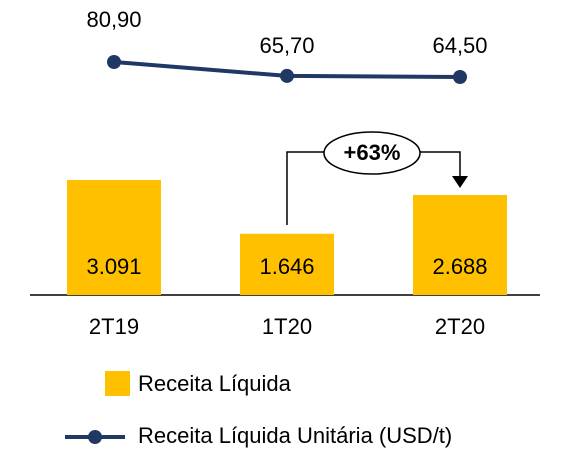  I want to click on value-label: 1.646, so click(286, 266).